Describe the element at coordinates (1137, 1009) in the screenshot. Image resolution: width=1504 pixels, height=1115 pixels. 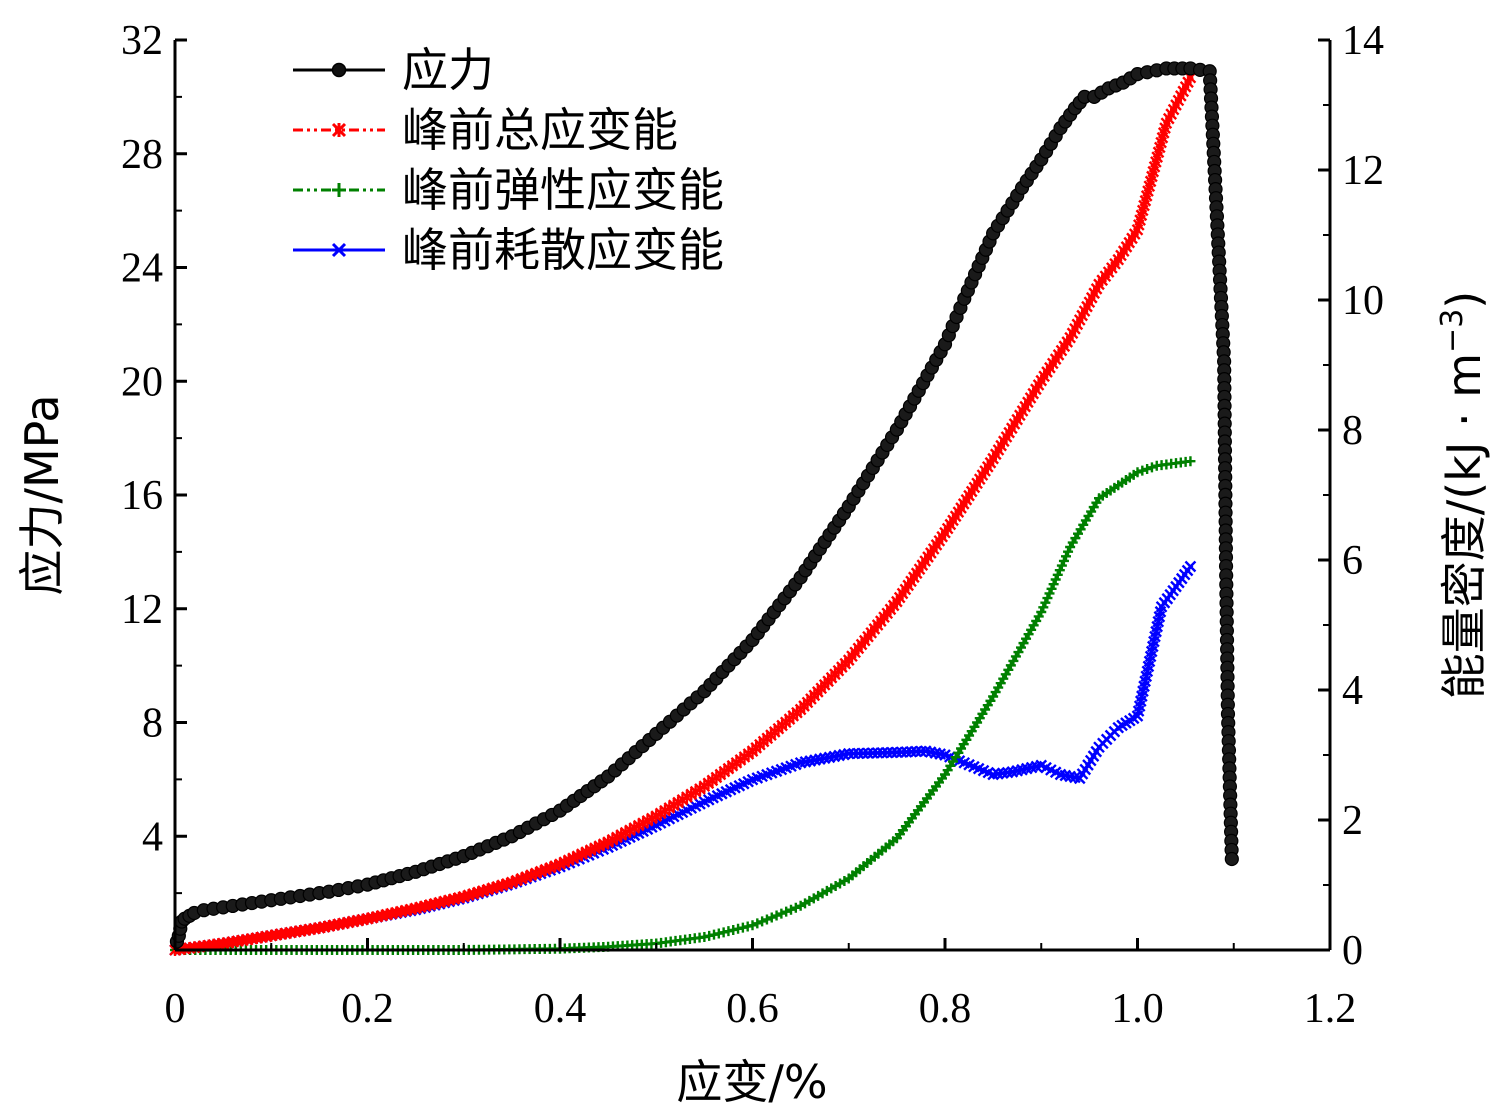
I see `x-tick-label: 1.0` at that location.